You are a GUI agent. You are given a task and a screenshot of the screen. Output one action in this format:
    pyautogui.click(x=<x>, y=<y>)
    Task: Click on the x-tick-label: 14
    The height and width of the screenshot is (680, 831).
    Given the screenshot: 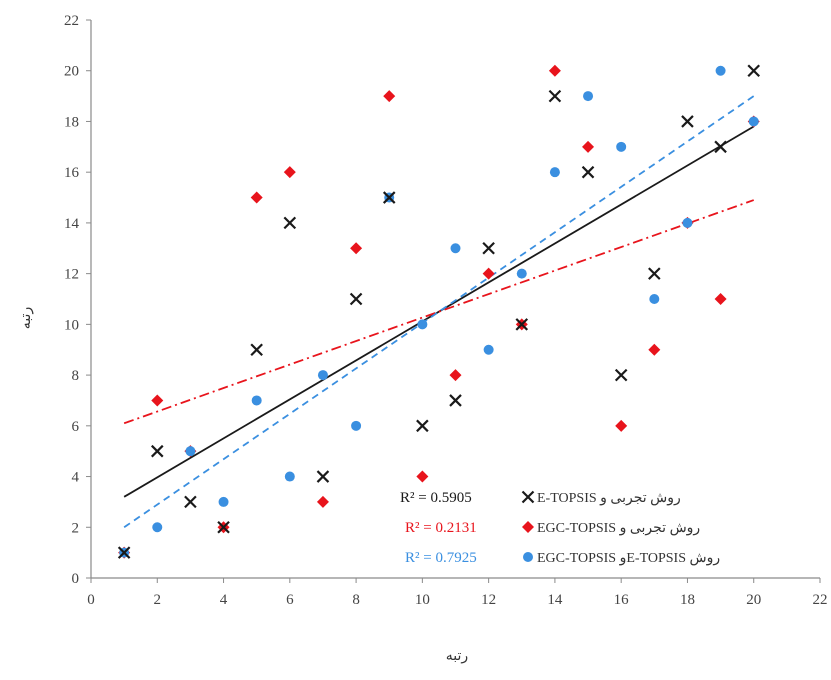 What is the action you would take?
    pyautogui.click(x=555, y=600)
    